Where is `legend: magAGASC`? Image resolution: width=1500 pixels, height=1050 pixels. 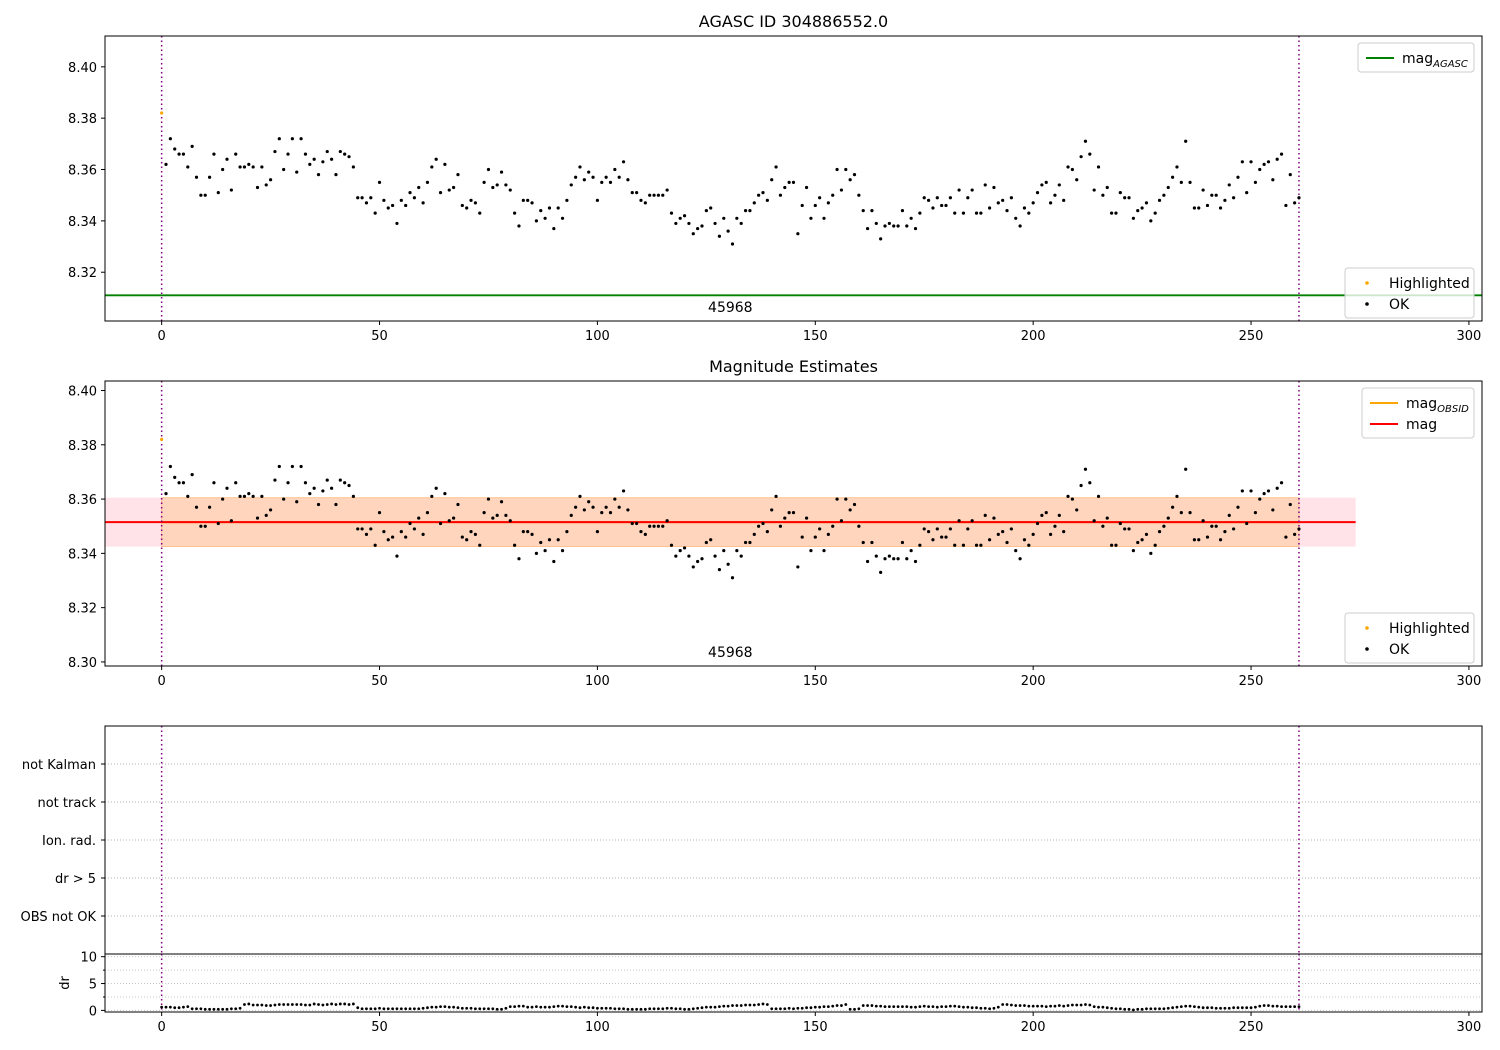 legend: magAGASC is located at coordinates (1416, 57).